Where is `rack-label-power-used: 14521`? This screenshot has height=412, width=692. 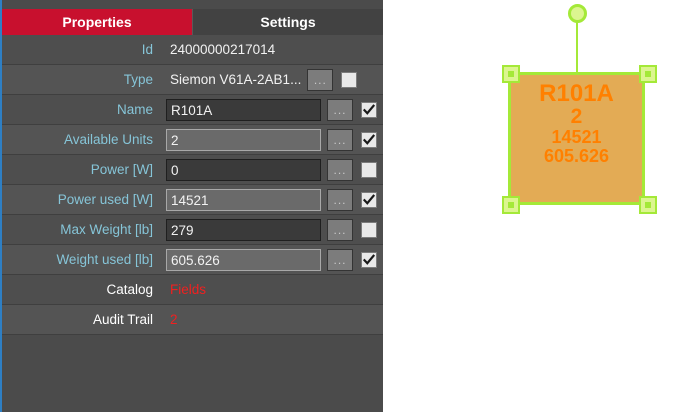 rack-label-power-used: 14521 is located at coordinates (576, 137).